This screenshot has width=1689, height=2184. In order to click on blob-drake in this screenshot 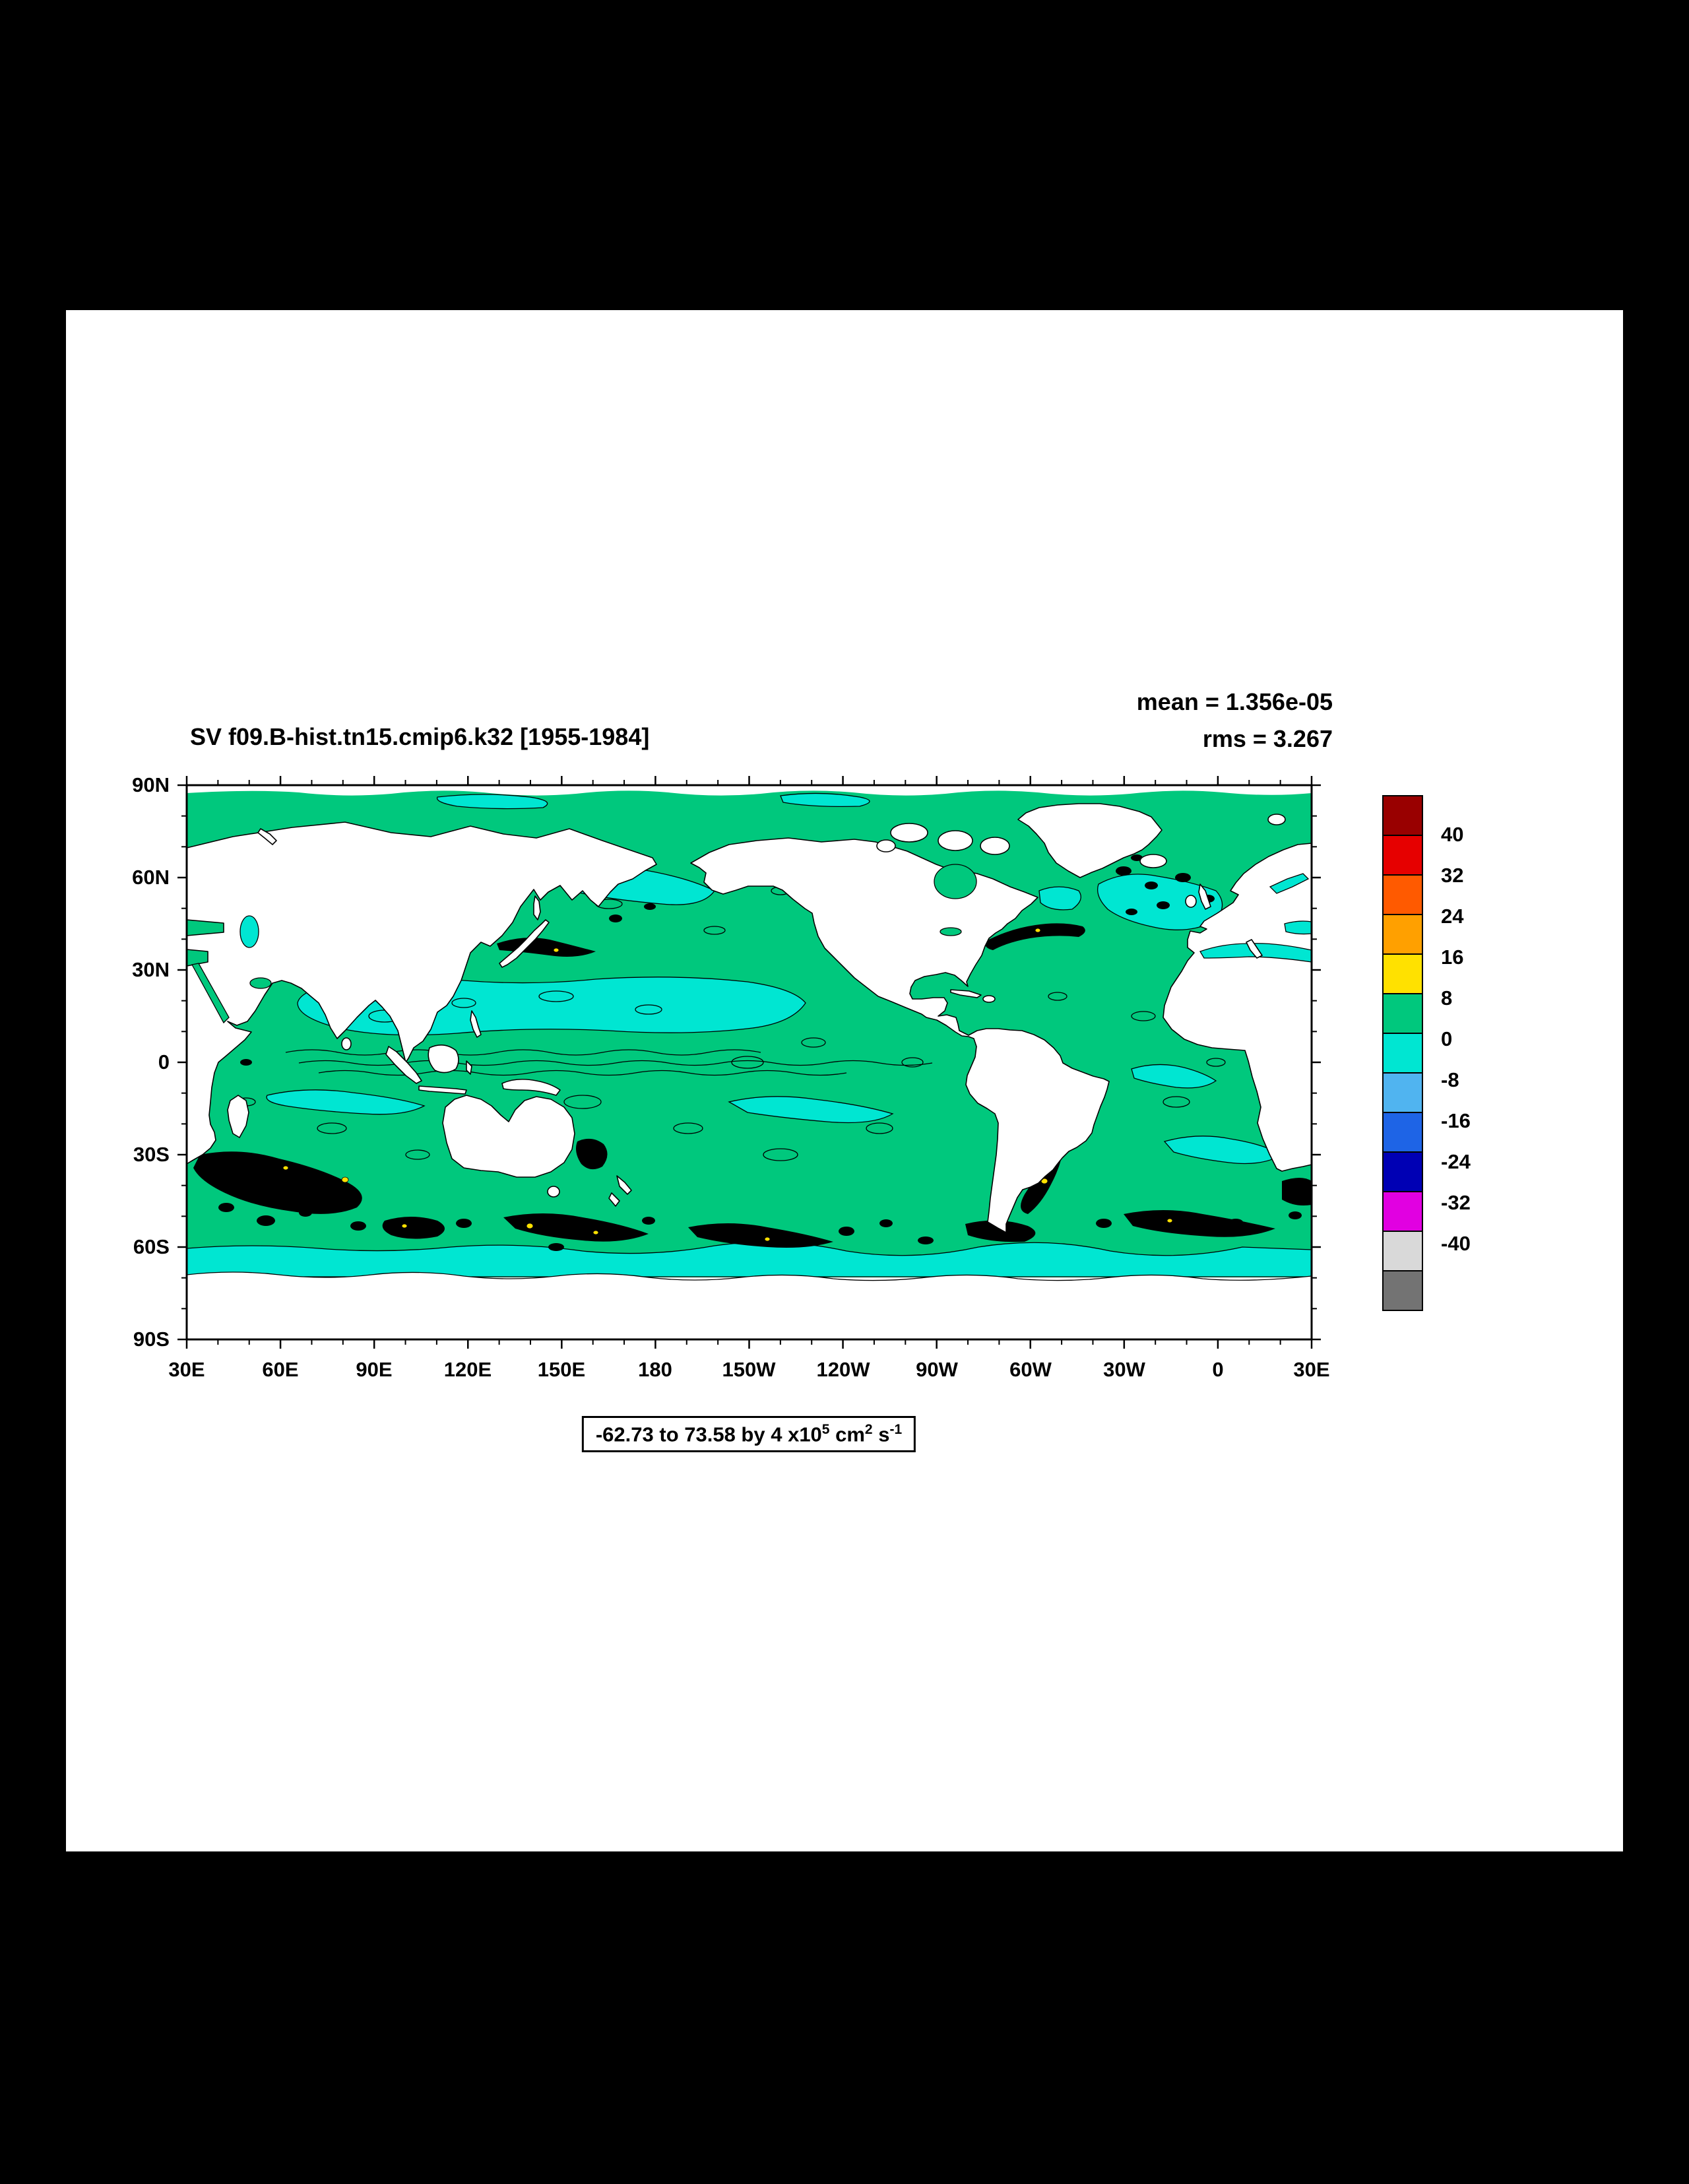, I will do `click(1001, 1231)`.